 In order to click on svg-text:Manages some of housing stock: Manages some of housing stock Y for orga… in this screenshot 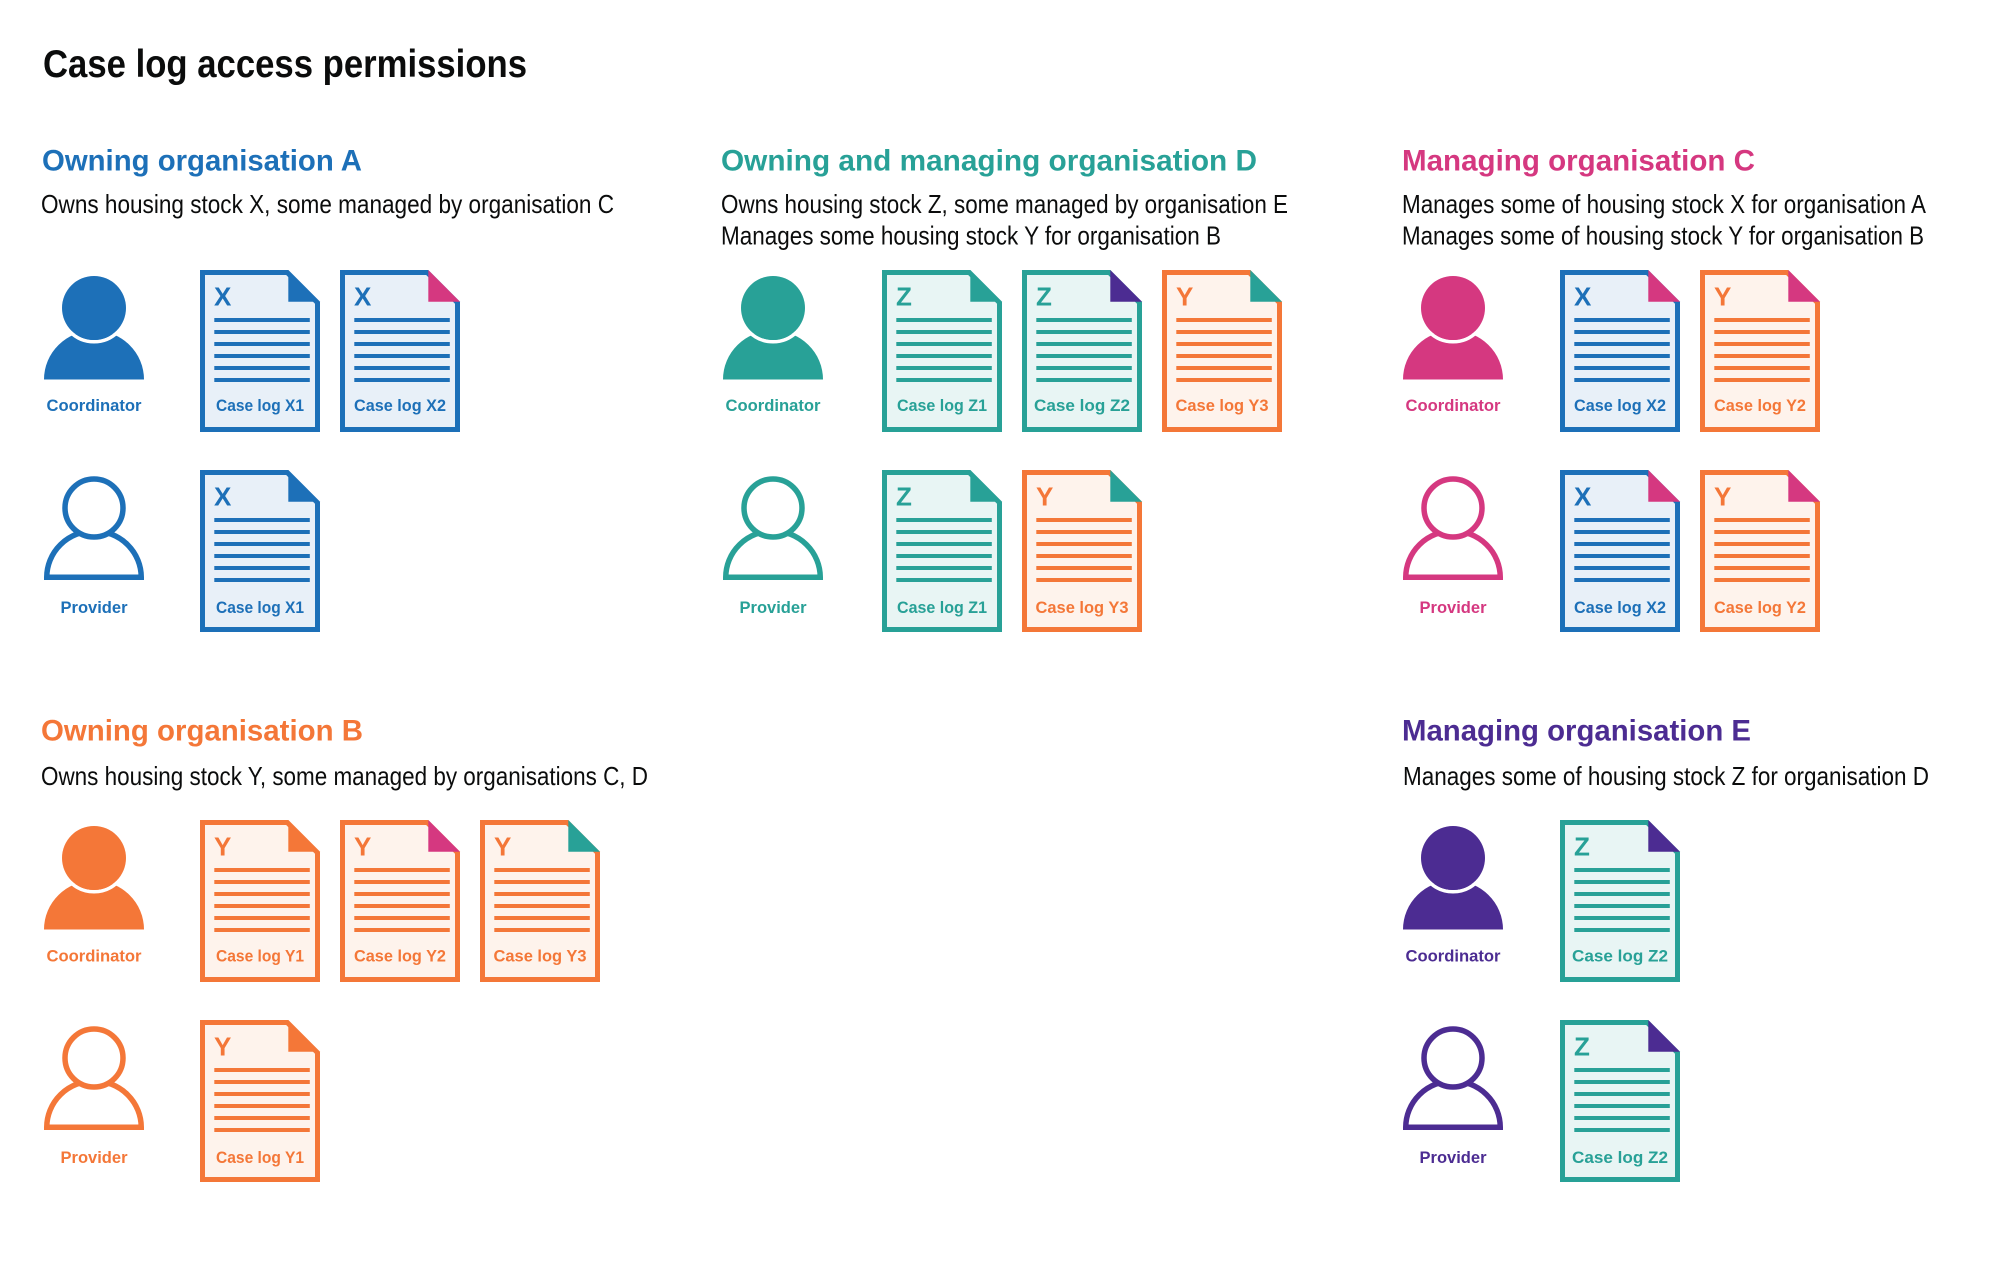, I will do `click(1663, 235)`.